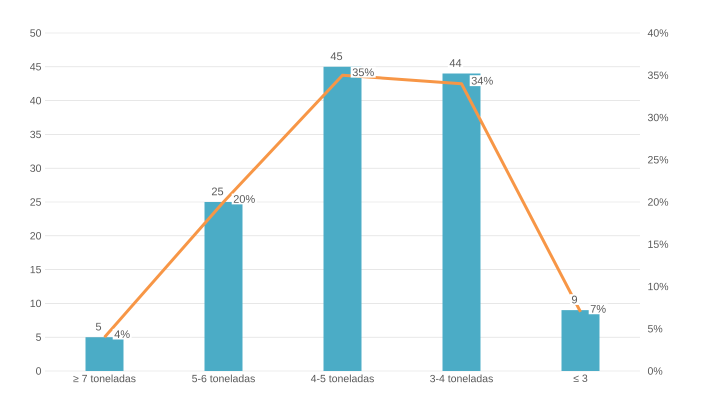 Image resolution: width=704 pixels, height=416 pixels. I want to click on y-tick-label: 20, so click(36, 236).